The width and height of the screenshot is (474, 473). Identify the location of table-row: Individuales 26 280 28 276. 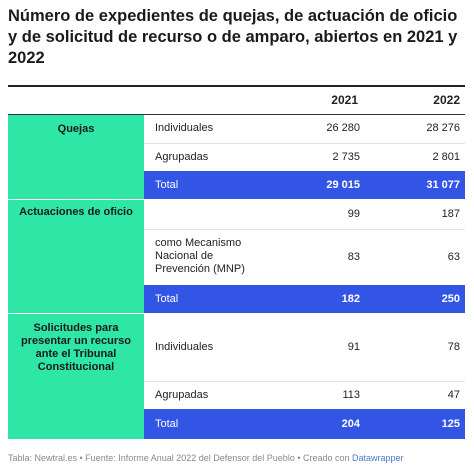
(304, 129).